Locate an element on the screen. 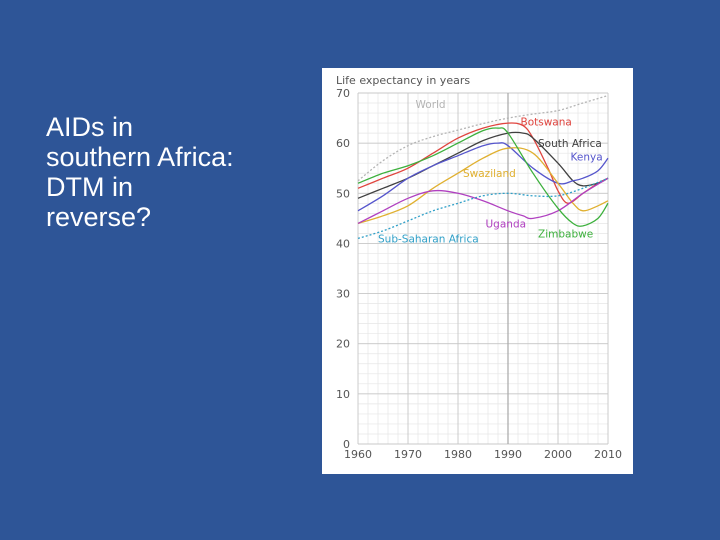  y-tick-label: 30 is located at coordinates (343, 294).